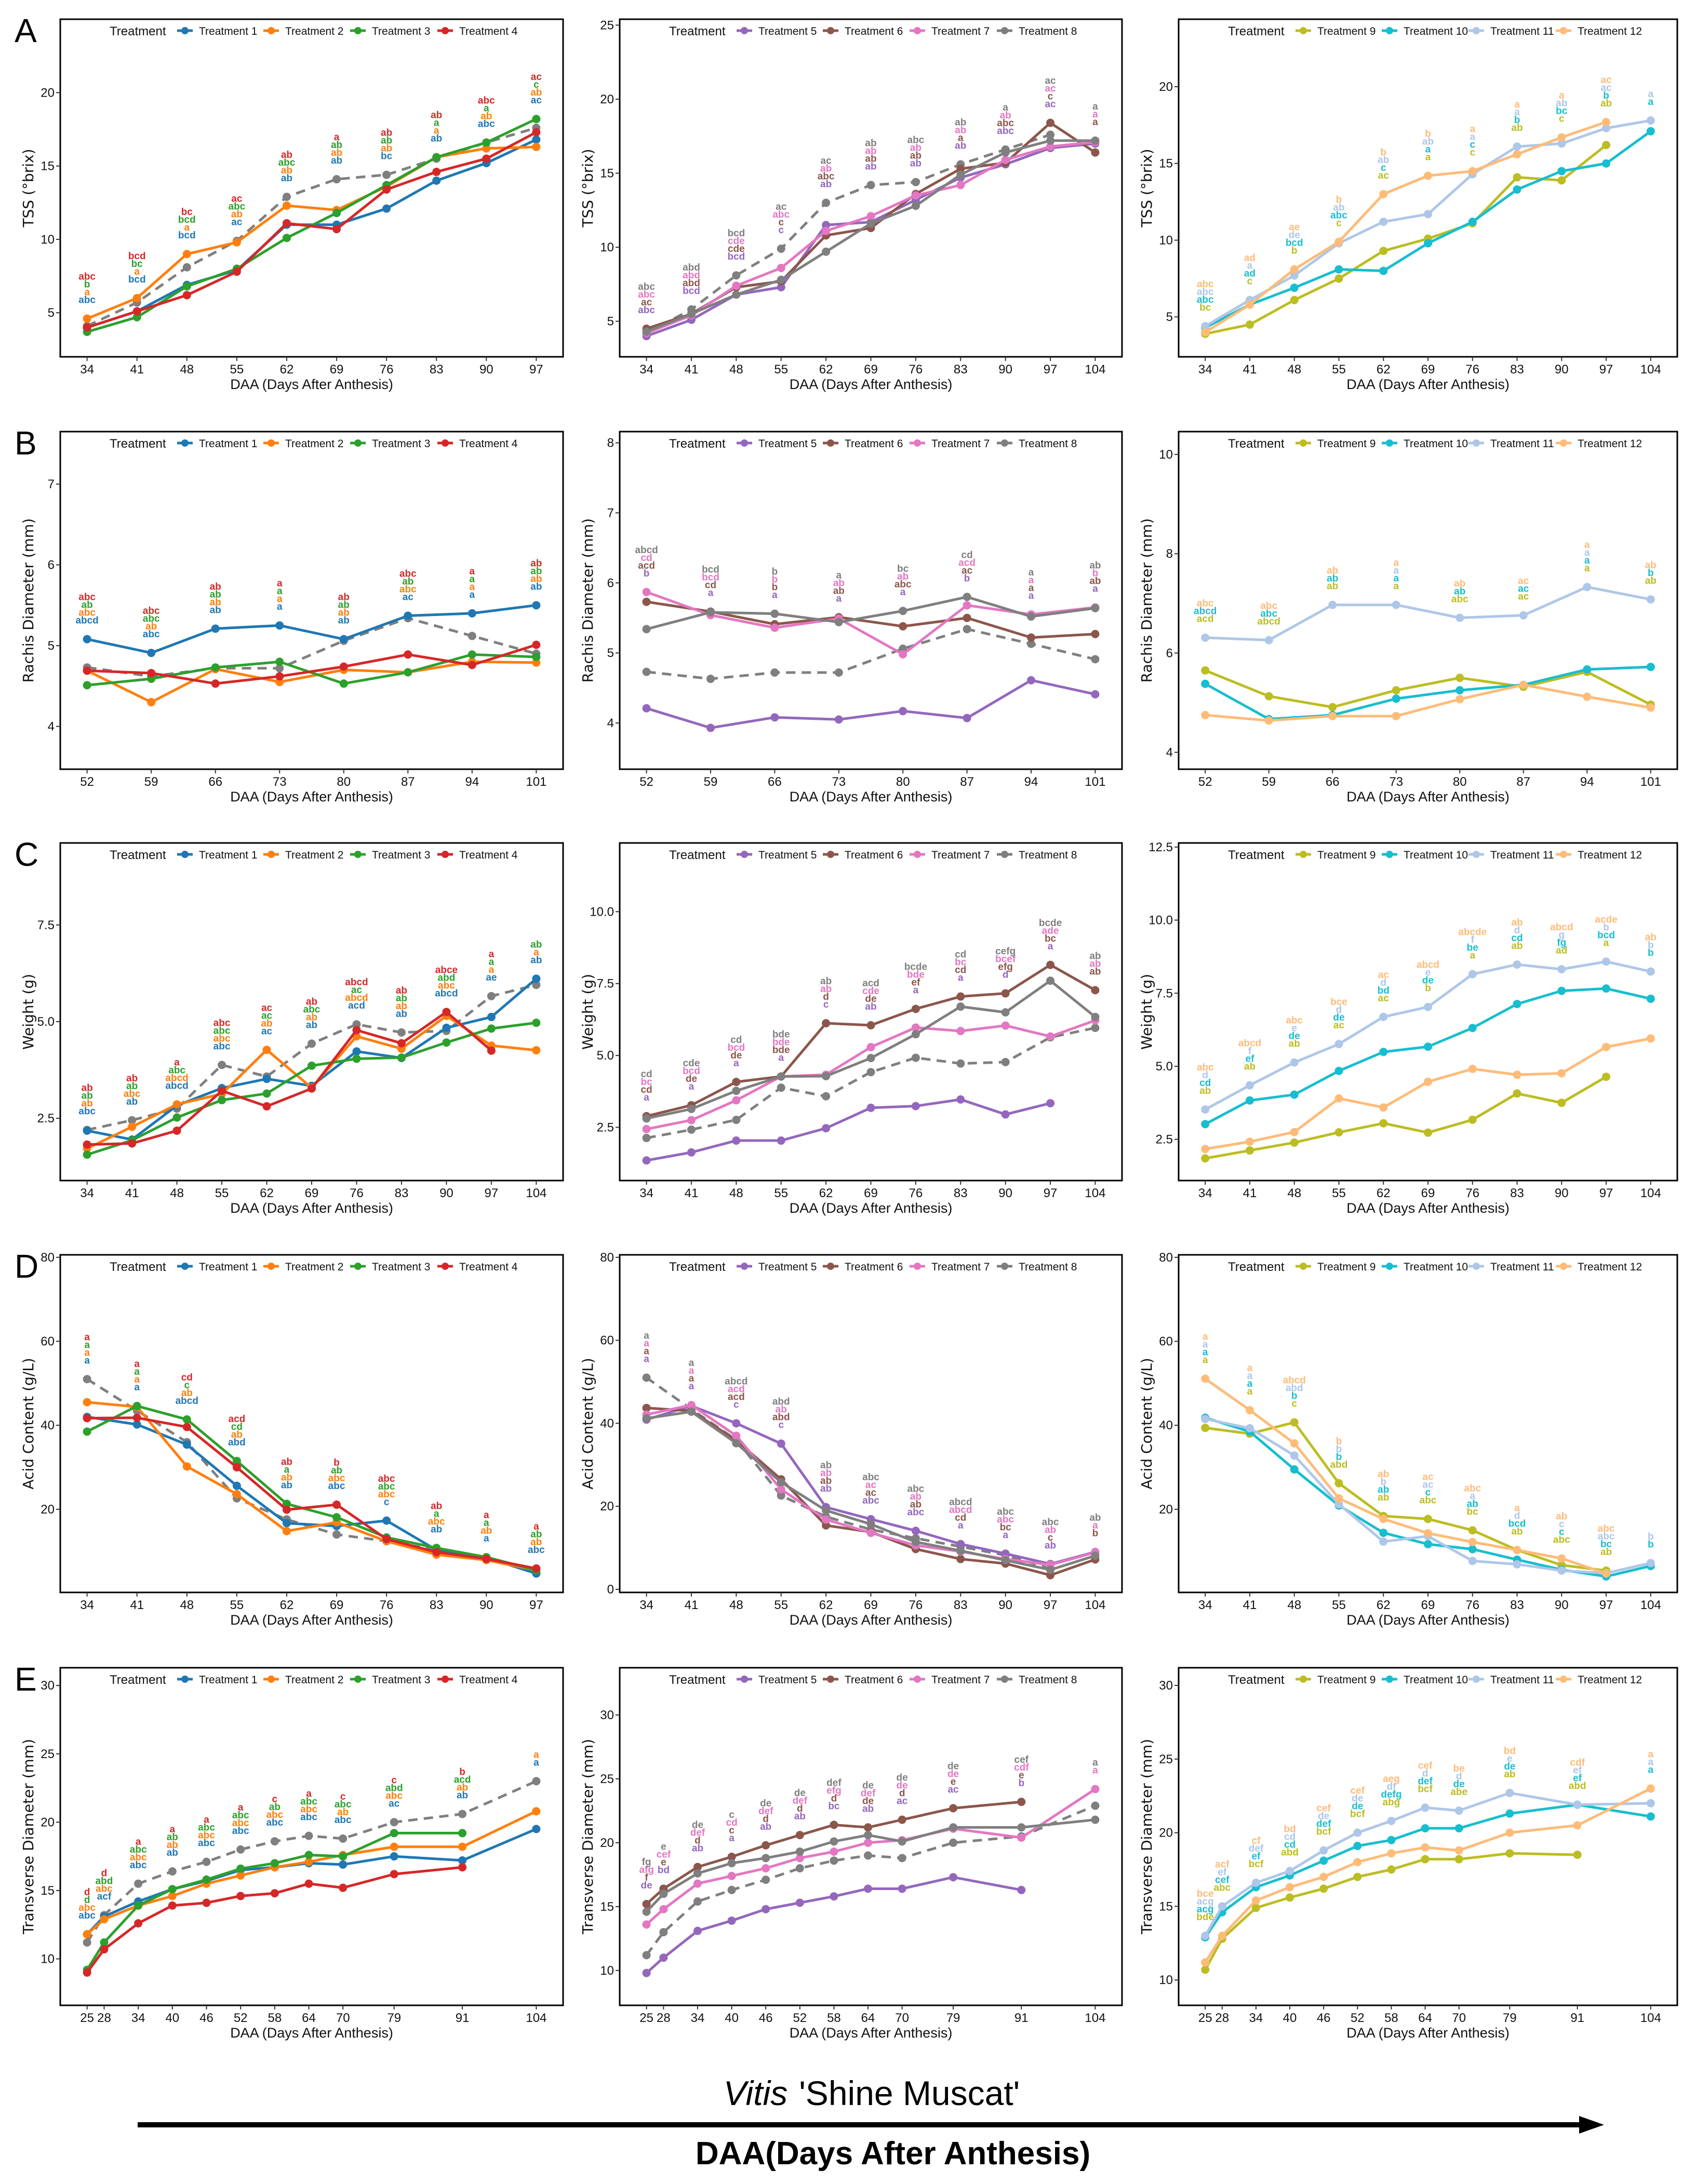  What do you see at coordinates (1428, 370) in the screenshot?
I see `x-tick-label: 69` at bounding box center [1428, 370].